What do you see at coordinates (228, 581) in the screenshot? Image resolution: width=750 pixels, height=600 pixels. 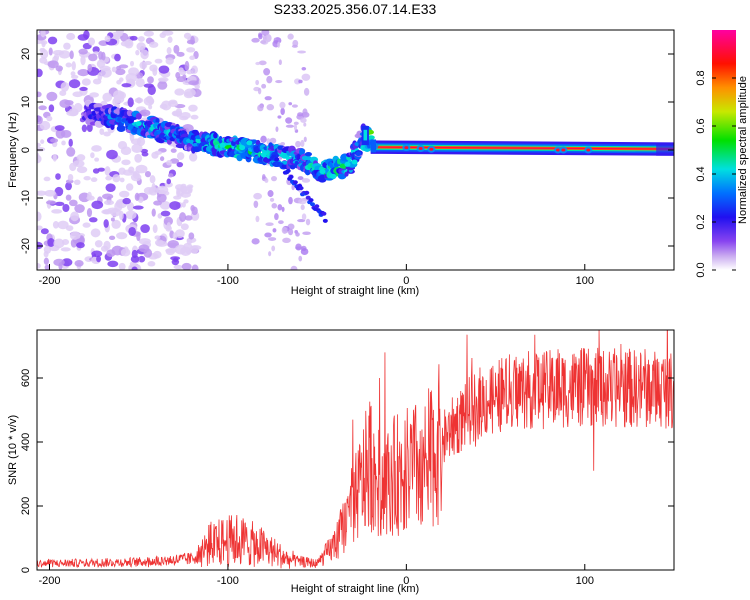 I see `x-tick-label: -100` at bounding box center [228, 581].